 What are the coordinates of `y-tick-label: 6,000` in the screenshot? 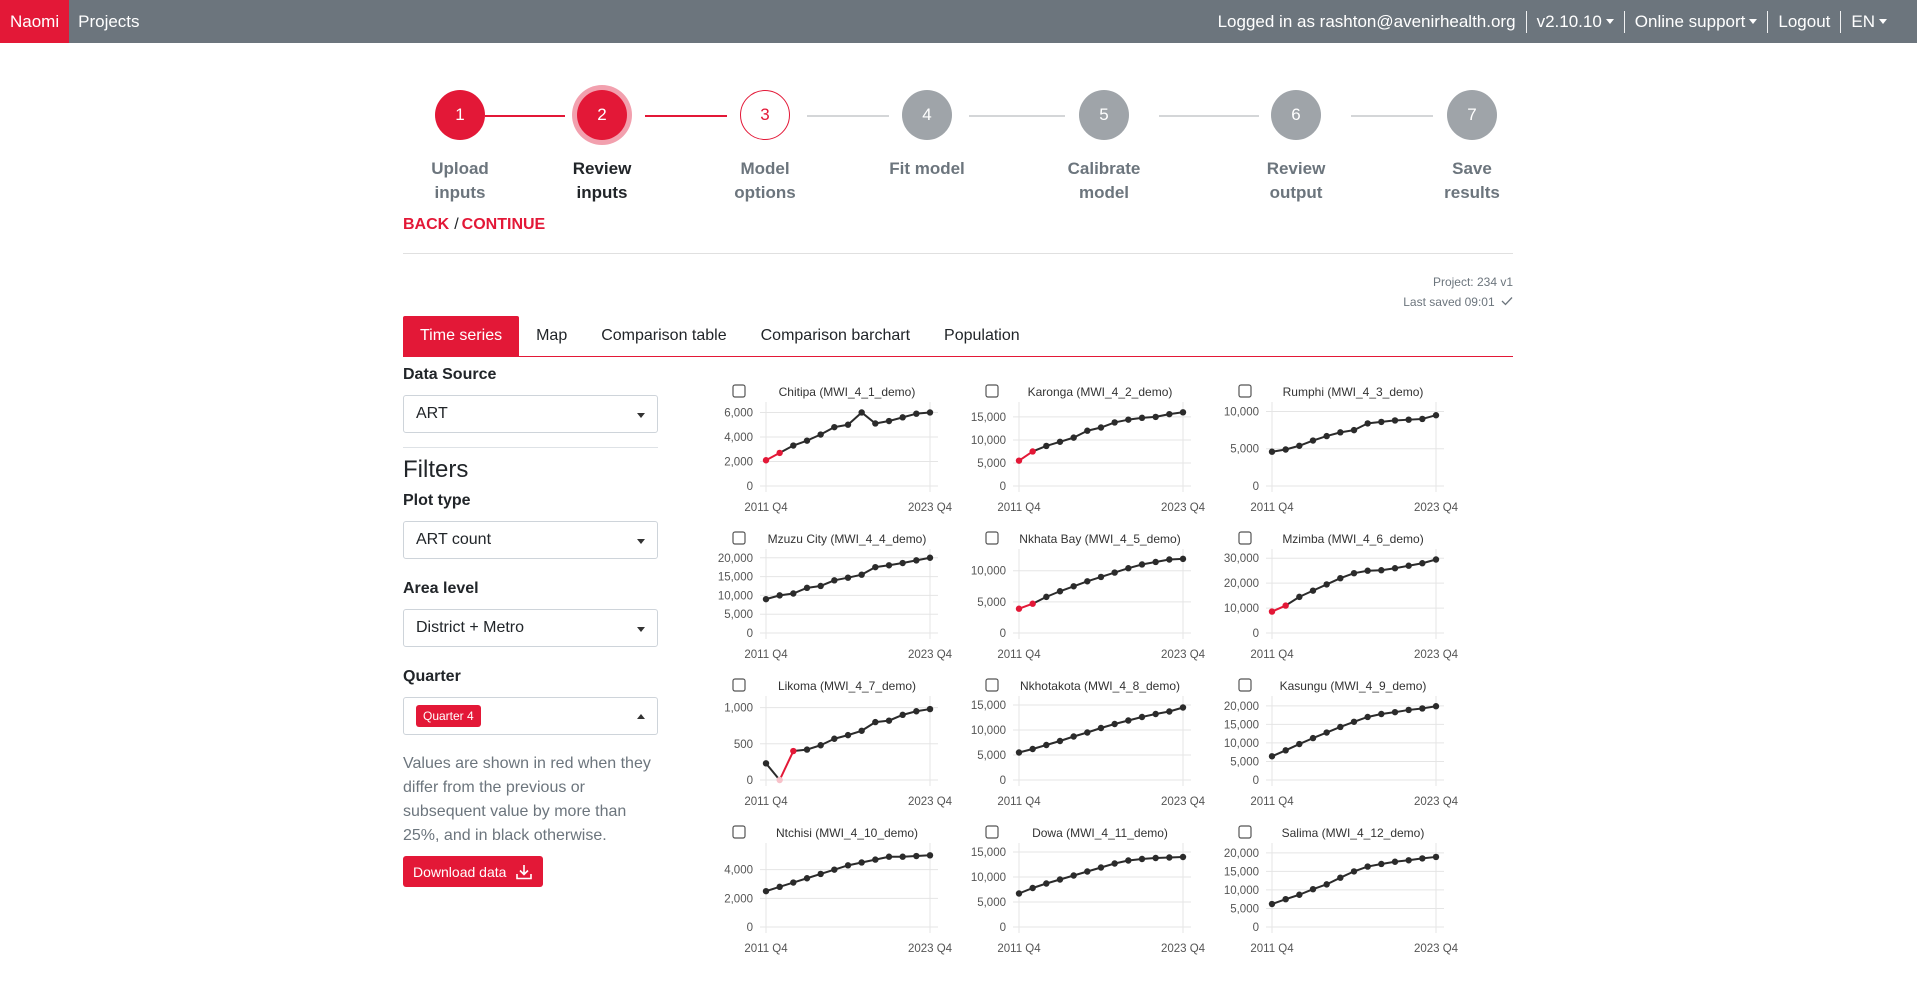 It's located at (738, 413).